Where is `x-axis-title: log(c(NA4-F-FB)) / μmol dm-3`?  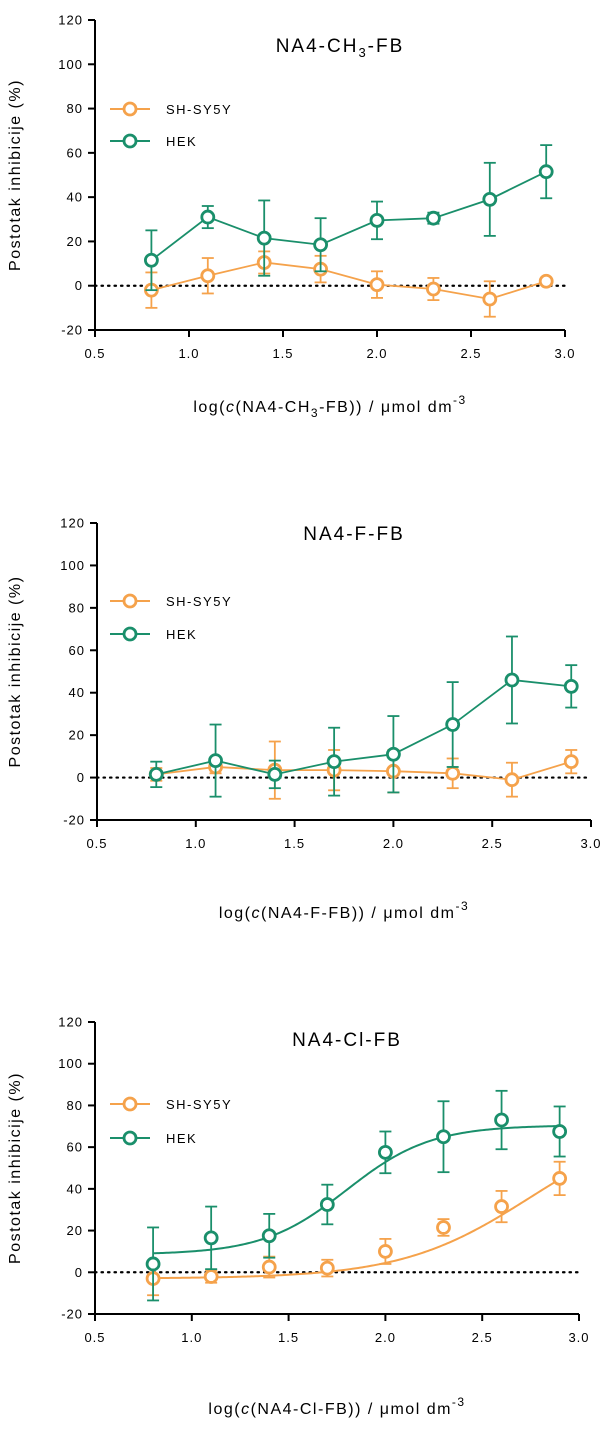
x-axis-title: log(c(NA4-F-FB)) / μmol dm-3 is located at coordinates (344, 910).